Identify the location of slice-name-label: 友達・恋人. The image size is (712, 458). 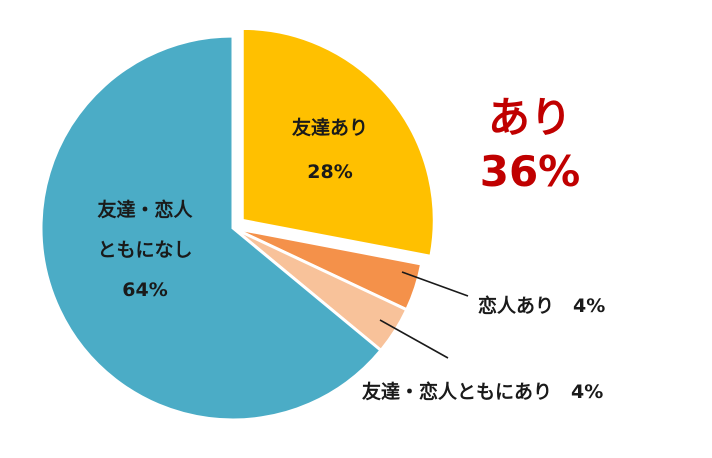
(145, 209).